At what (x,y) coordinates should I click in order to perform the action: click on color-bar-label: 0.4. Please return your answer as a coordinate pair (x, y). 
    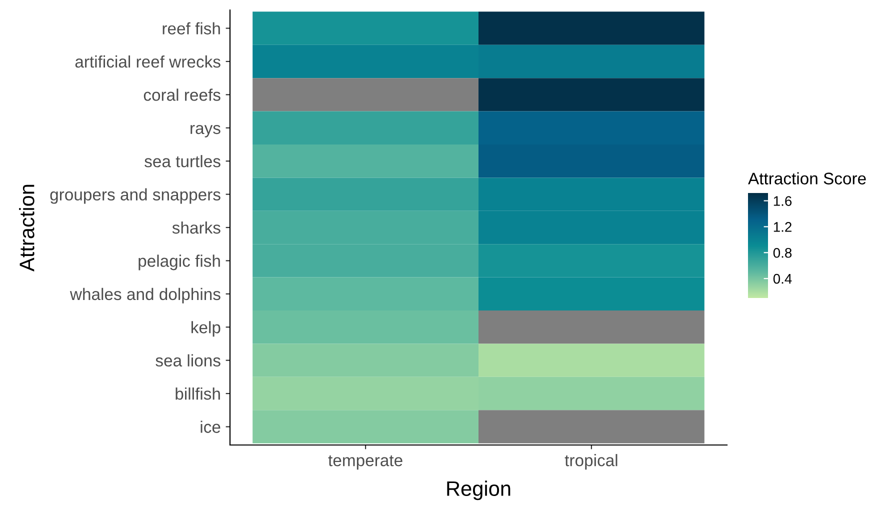
    Looking at the image, I should click on (782, 279).